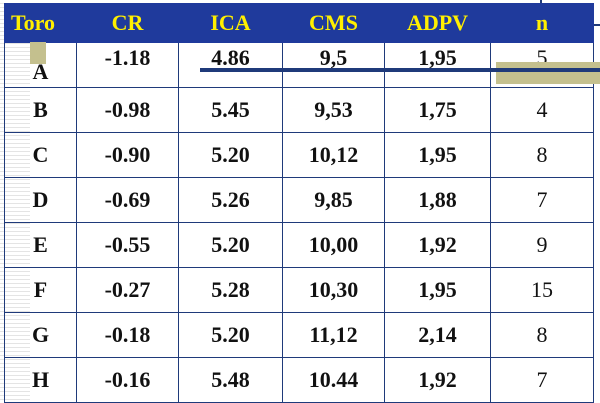 This screenshot has width=600, height=403. Describe the element at coordinates (333, 245) in the screenshot. I see `cell-cms: 10,00` at that location.